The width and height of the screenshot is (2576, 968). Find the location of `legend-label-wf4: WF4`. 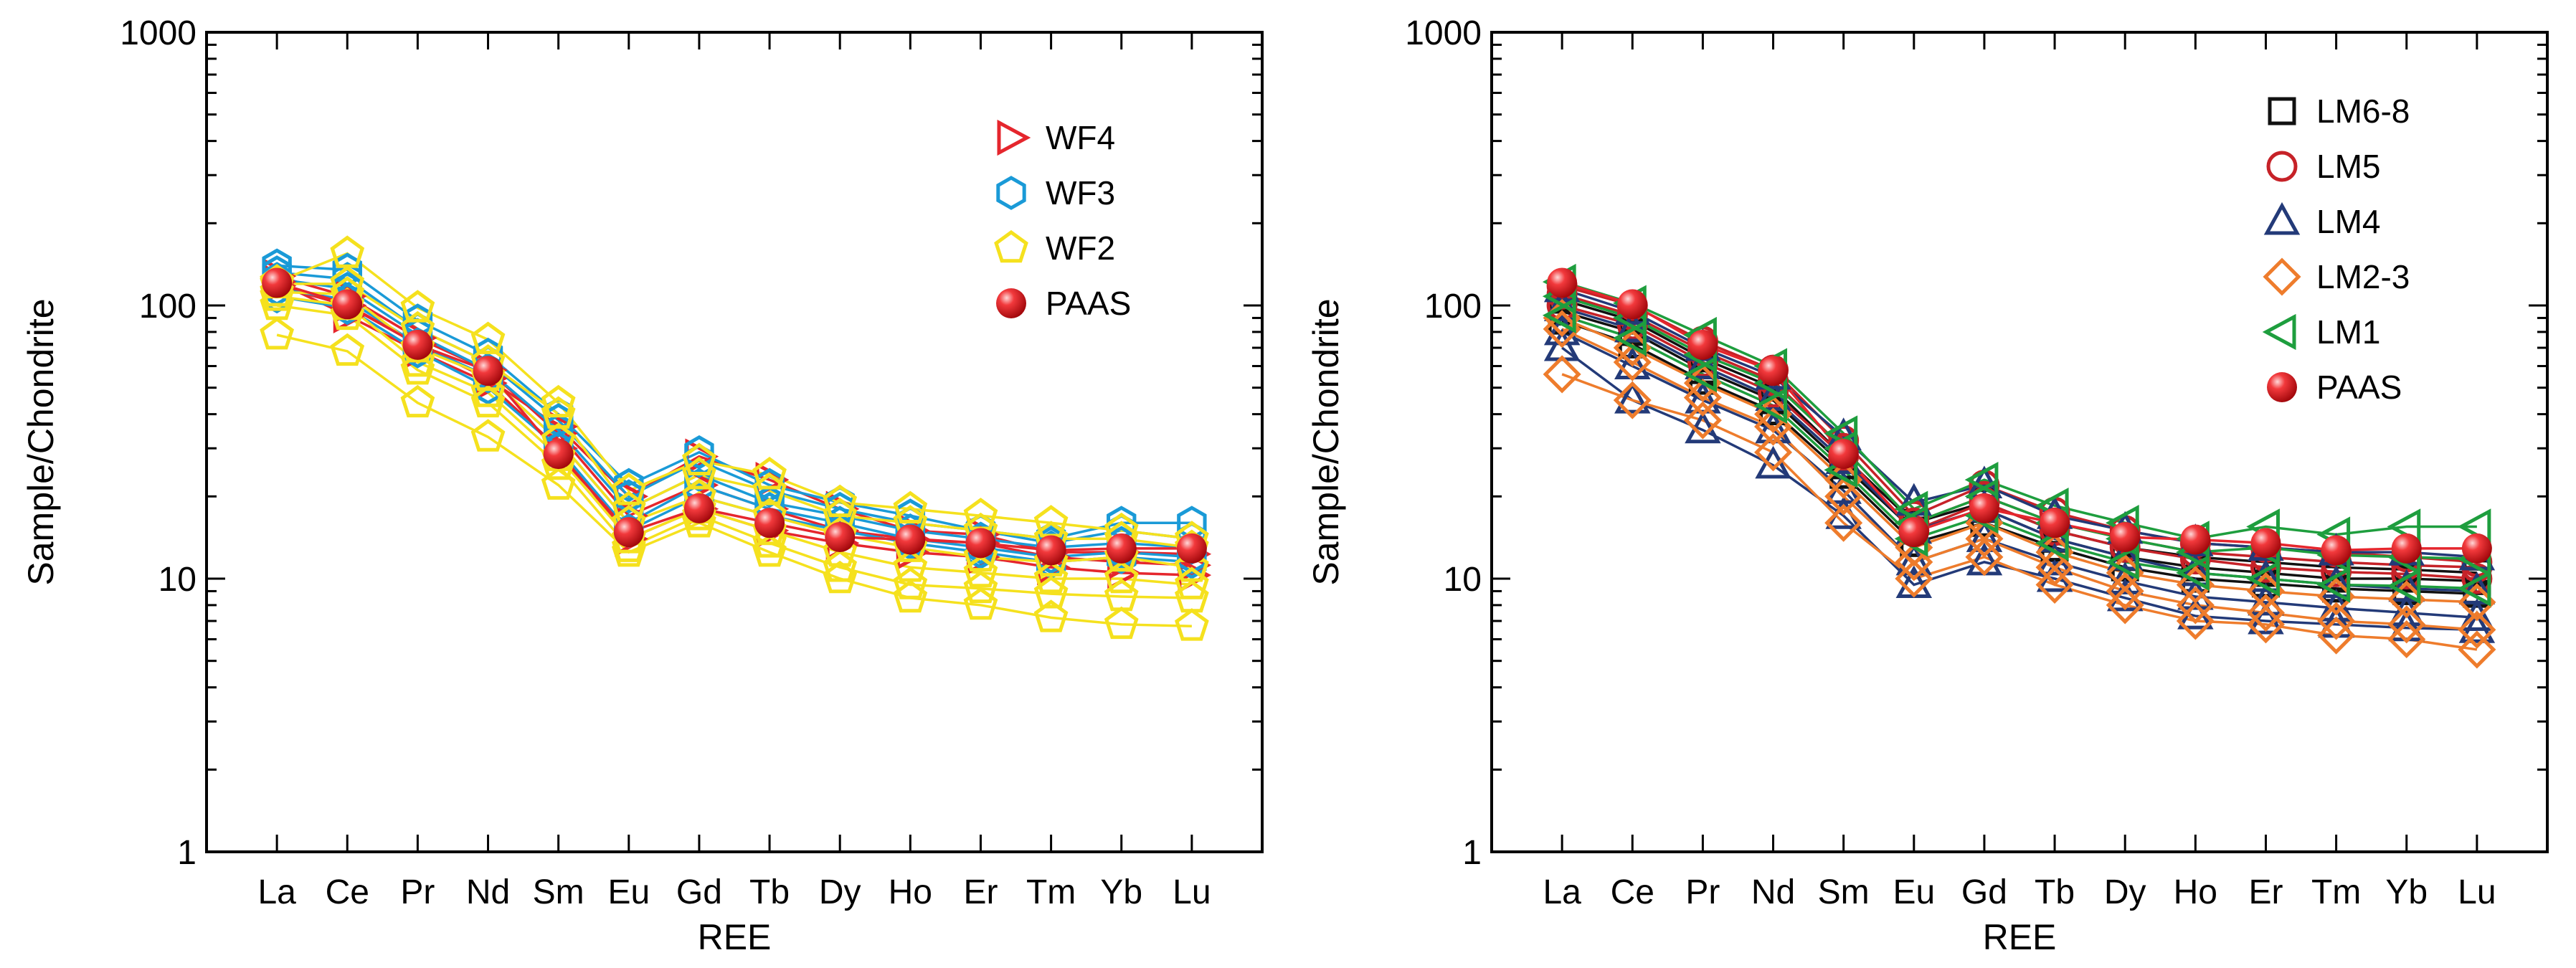

legend-label-wf4: WF4 is located at coordinates (1080, 137).